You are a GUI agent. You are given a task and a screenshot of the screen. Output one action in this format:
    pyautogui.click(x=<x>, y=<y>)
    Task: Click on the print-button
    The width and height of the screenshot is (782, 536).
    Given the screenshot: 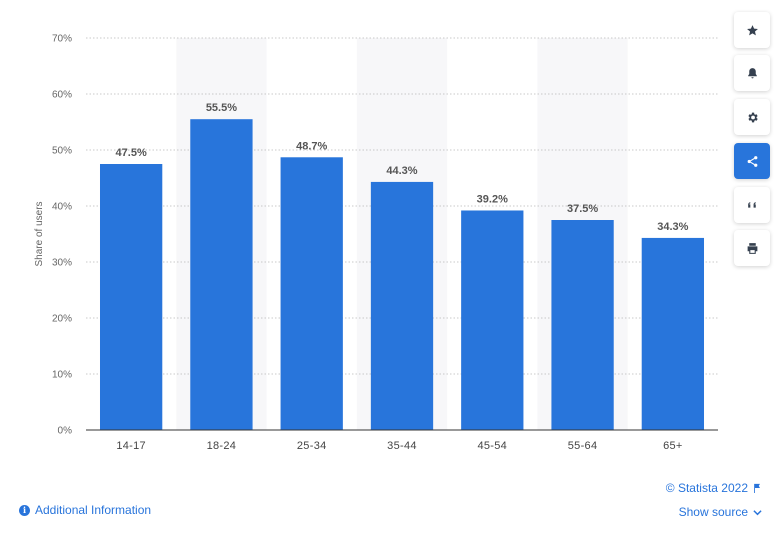 What is the action you would take?
    pyautogui.click(x=752, y=248)
    